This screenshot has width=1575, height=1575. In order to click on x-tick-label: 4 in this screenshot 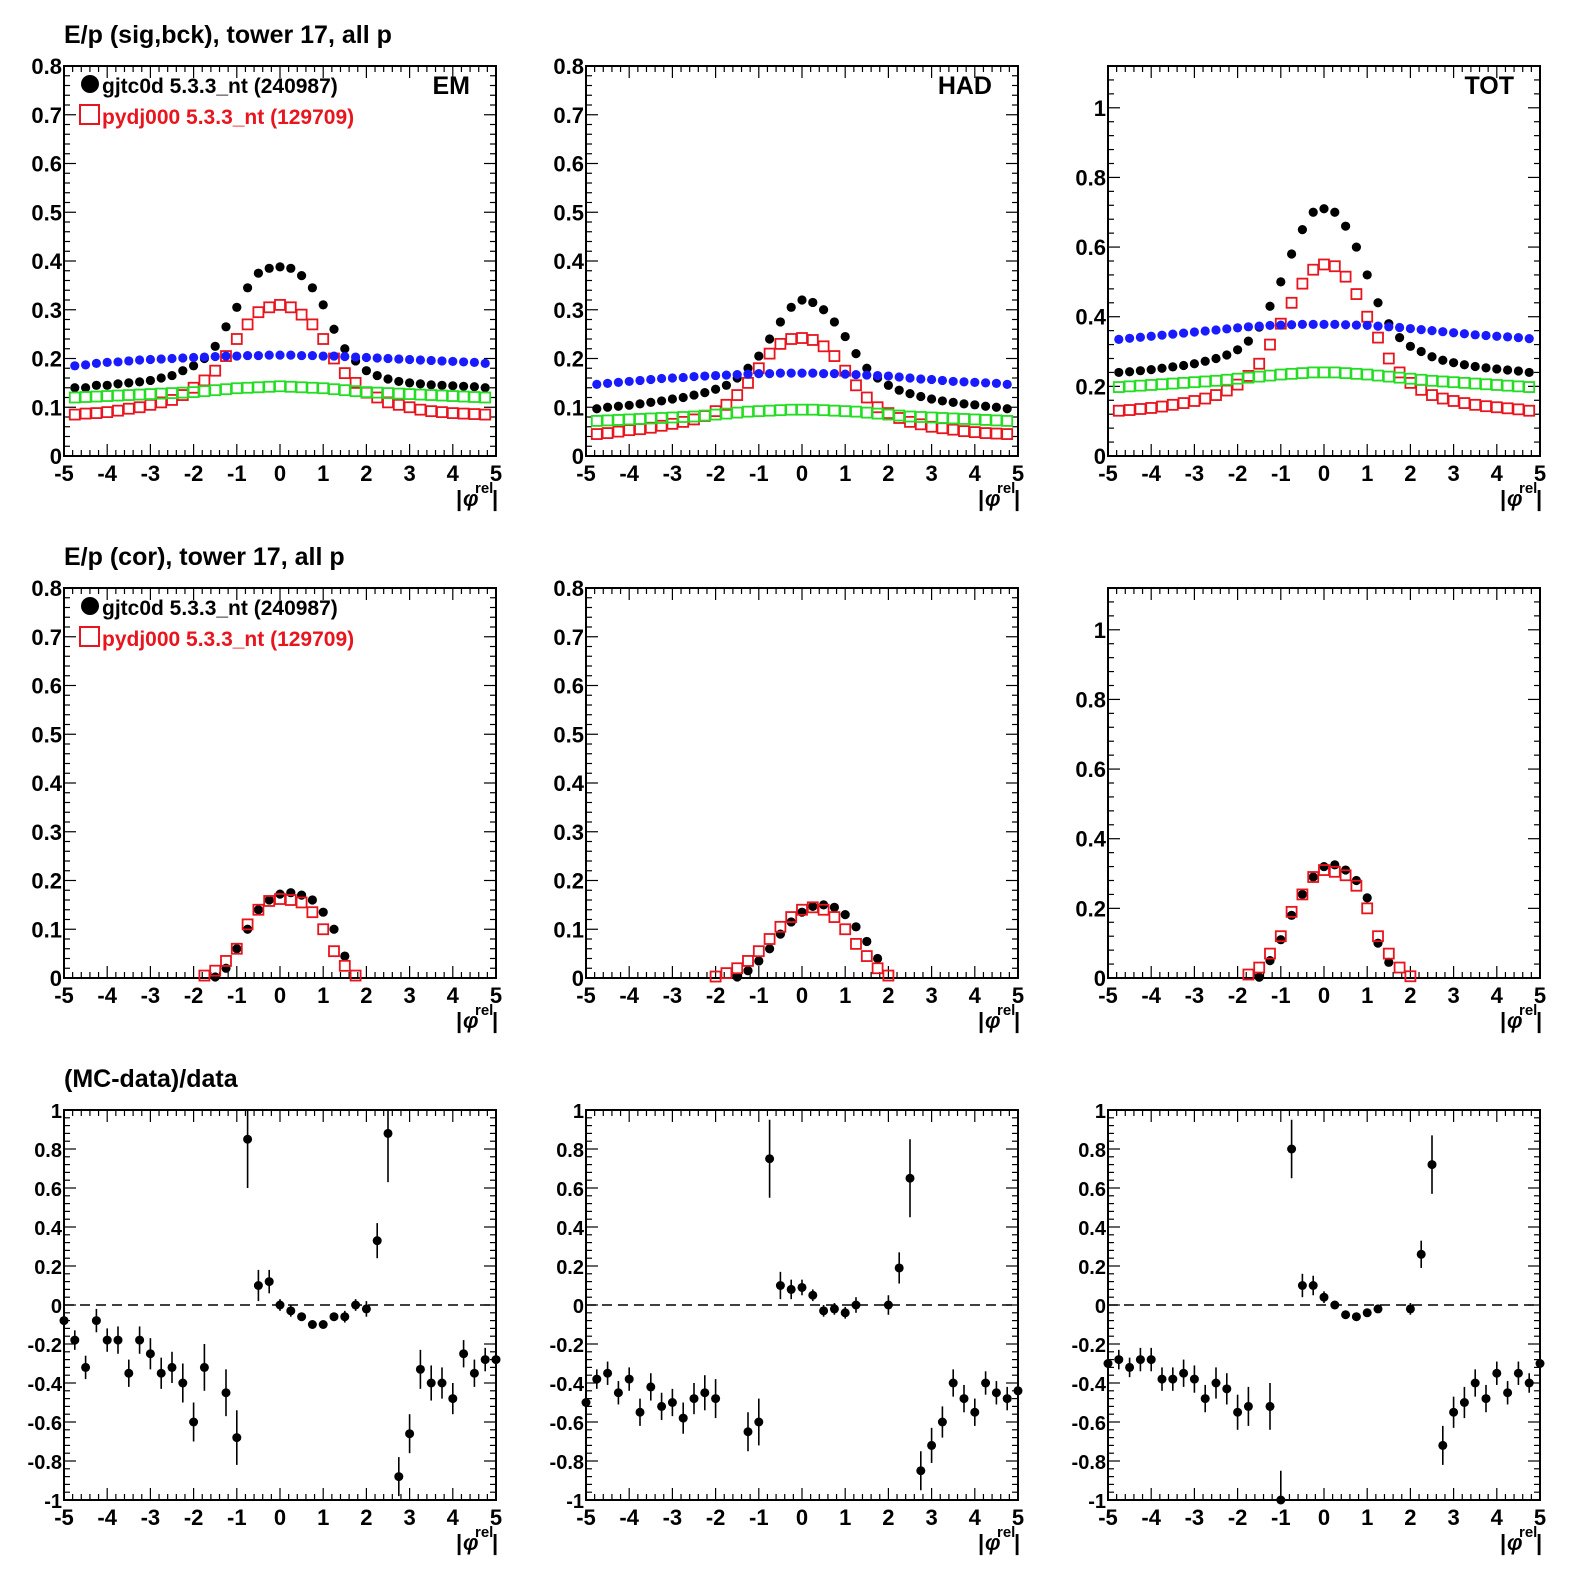, I will do `click(975, 473)`.